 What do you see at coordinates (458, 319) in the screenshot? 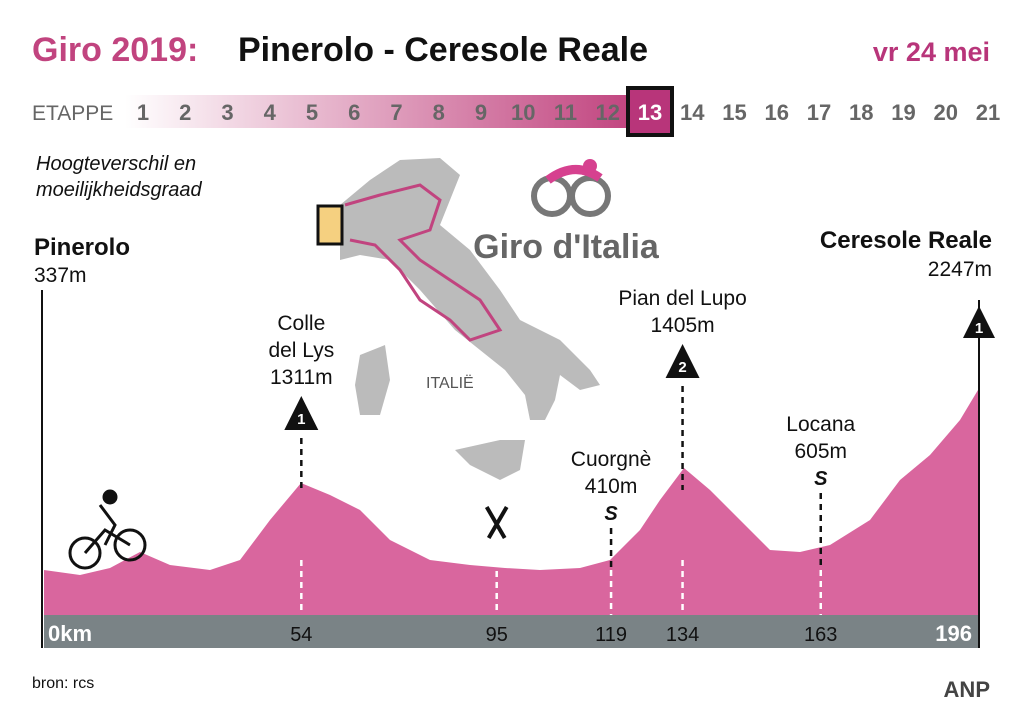
I see `map` at bounding box center [458, 319].